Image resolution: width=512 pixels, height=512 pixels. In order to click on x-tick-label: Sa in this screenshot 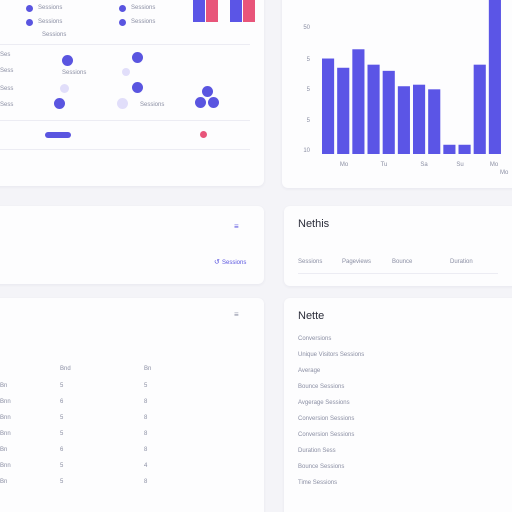, I will do `click(424, 165)`.